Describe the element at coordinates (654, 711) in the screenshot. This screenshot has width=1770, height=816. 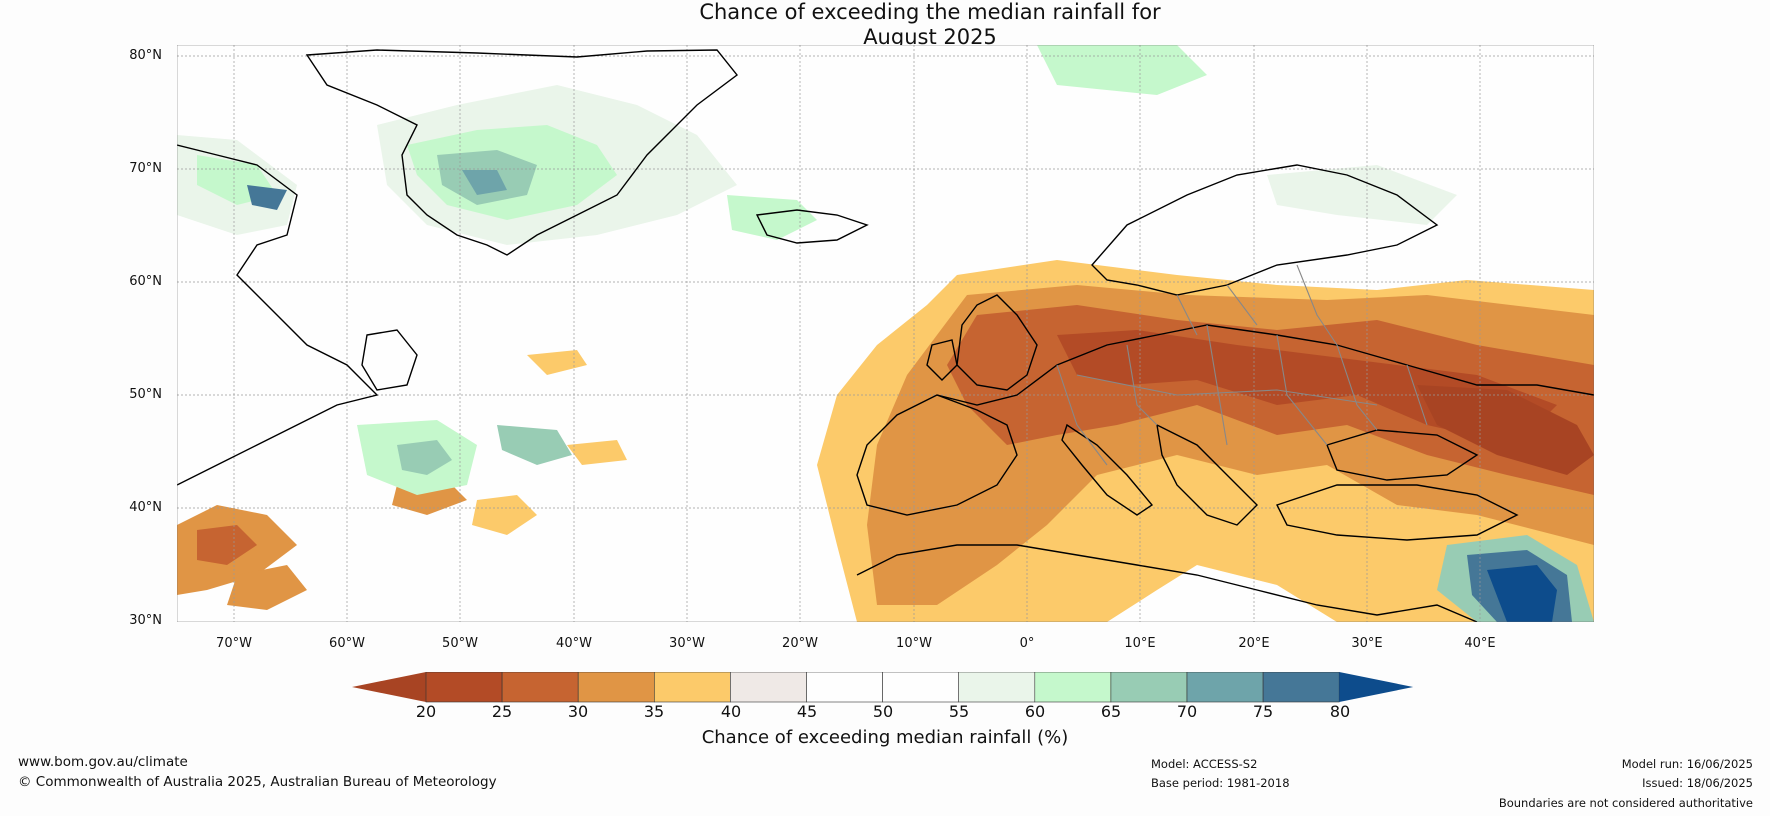
I see `colorbar-tick: 35` at that location.